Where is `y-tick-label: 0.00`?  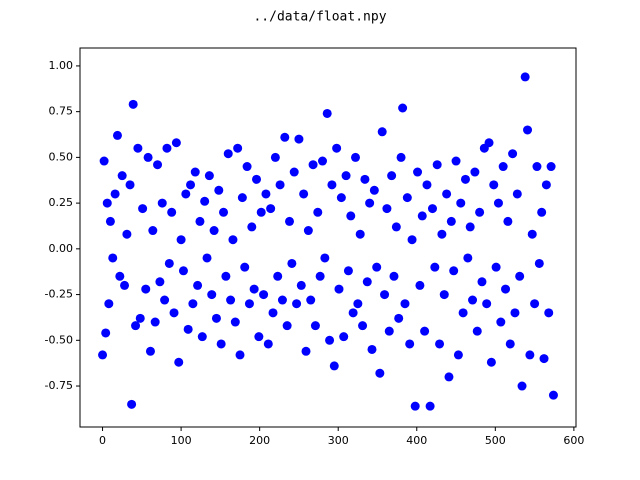 y-tick-label: 0.00 is located at coordinates (61, 248).